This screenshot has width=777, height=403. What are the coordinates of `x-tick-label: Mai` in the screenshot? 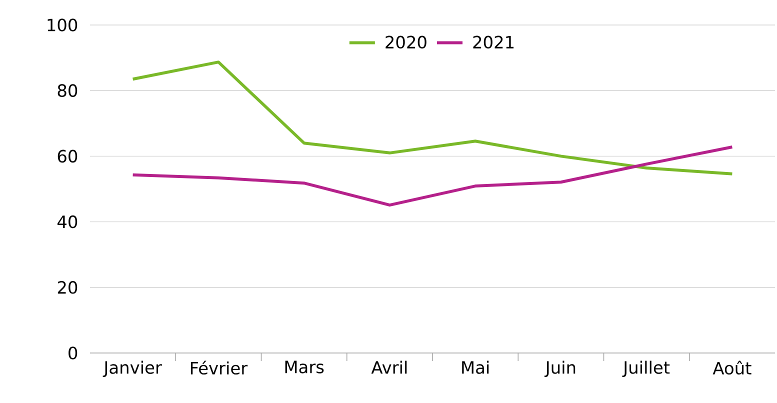 It's located at (475, 367).